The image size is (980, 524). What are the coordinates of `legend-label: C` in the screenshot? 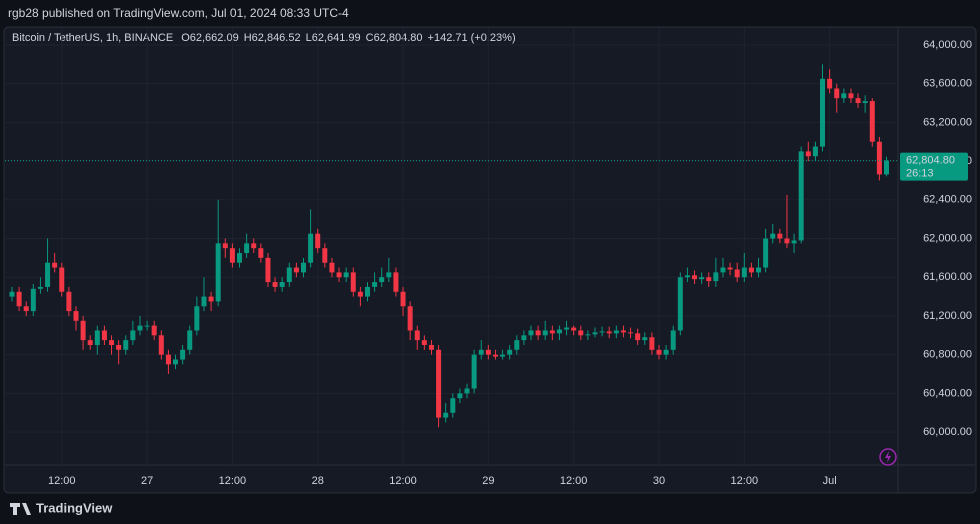 It's located at (370, 38).